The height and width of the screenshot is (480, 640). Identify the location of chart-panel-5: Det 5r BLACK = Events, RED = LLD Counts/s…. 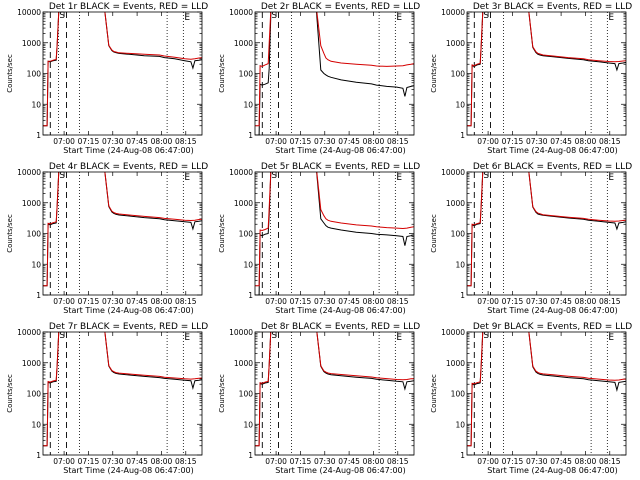
(319, 238).